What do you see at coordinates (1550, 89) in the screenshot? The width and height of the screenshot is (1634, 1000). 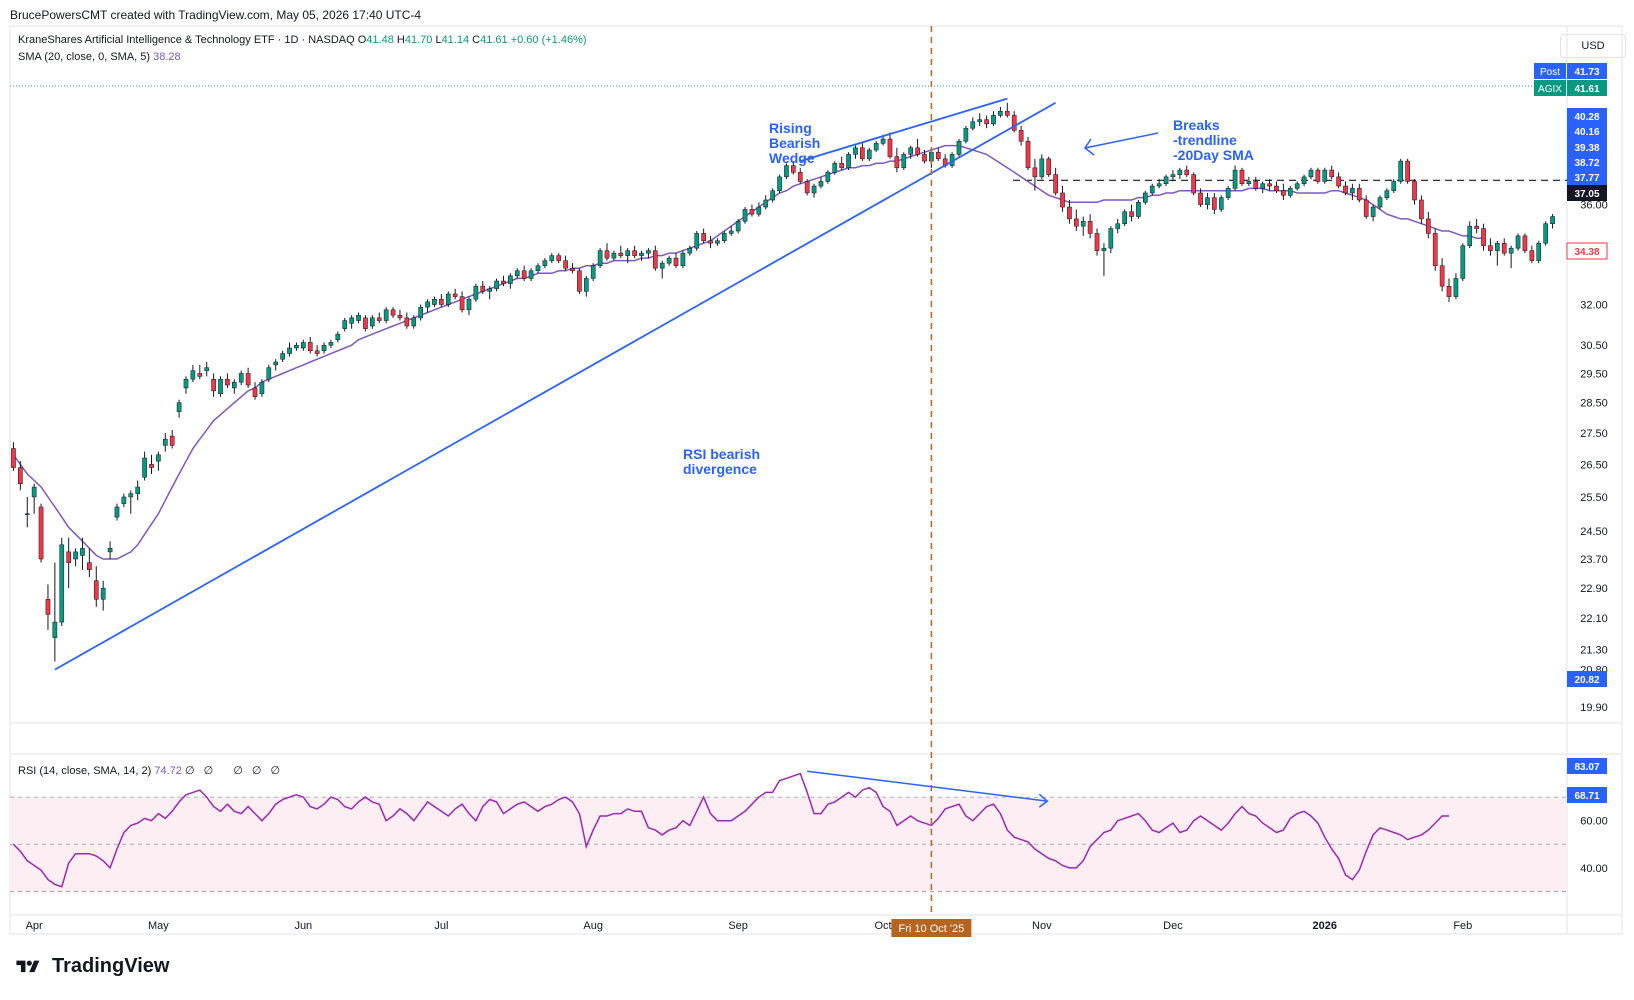 I see `last-price-badge-label: AGIX` at bounding box center [1550, 89].